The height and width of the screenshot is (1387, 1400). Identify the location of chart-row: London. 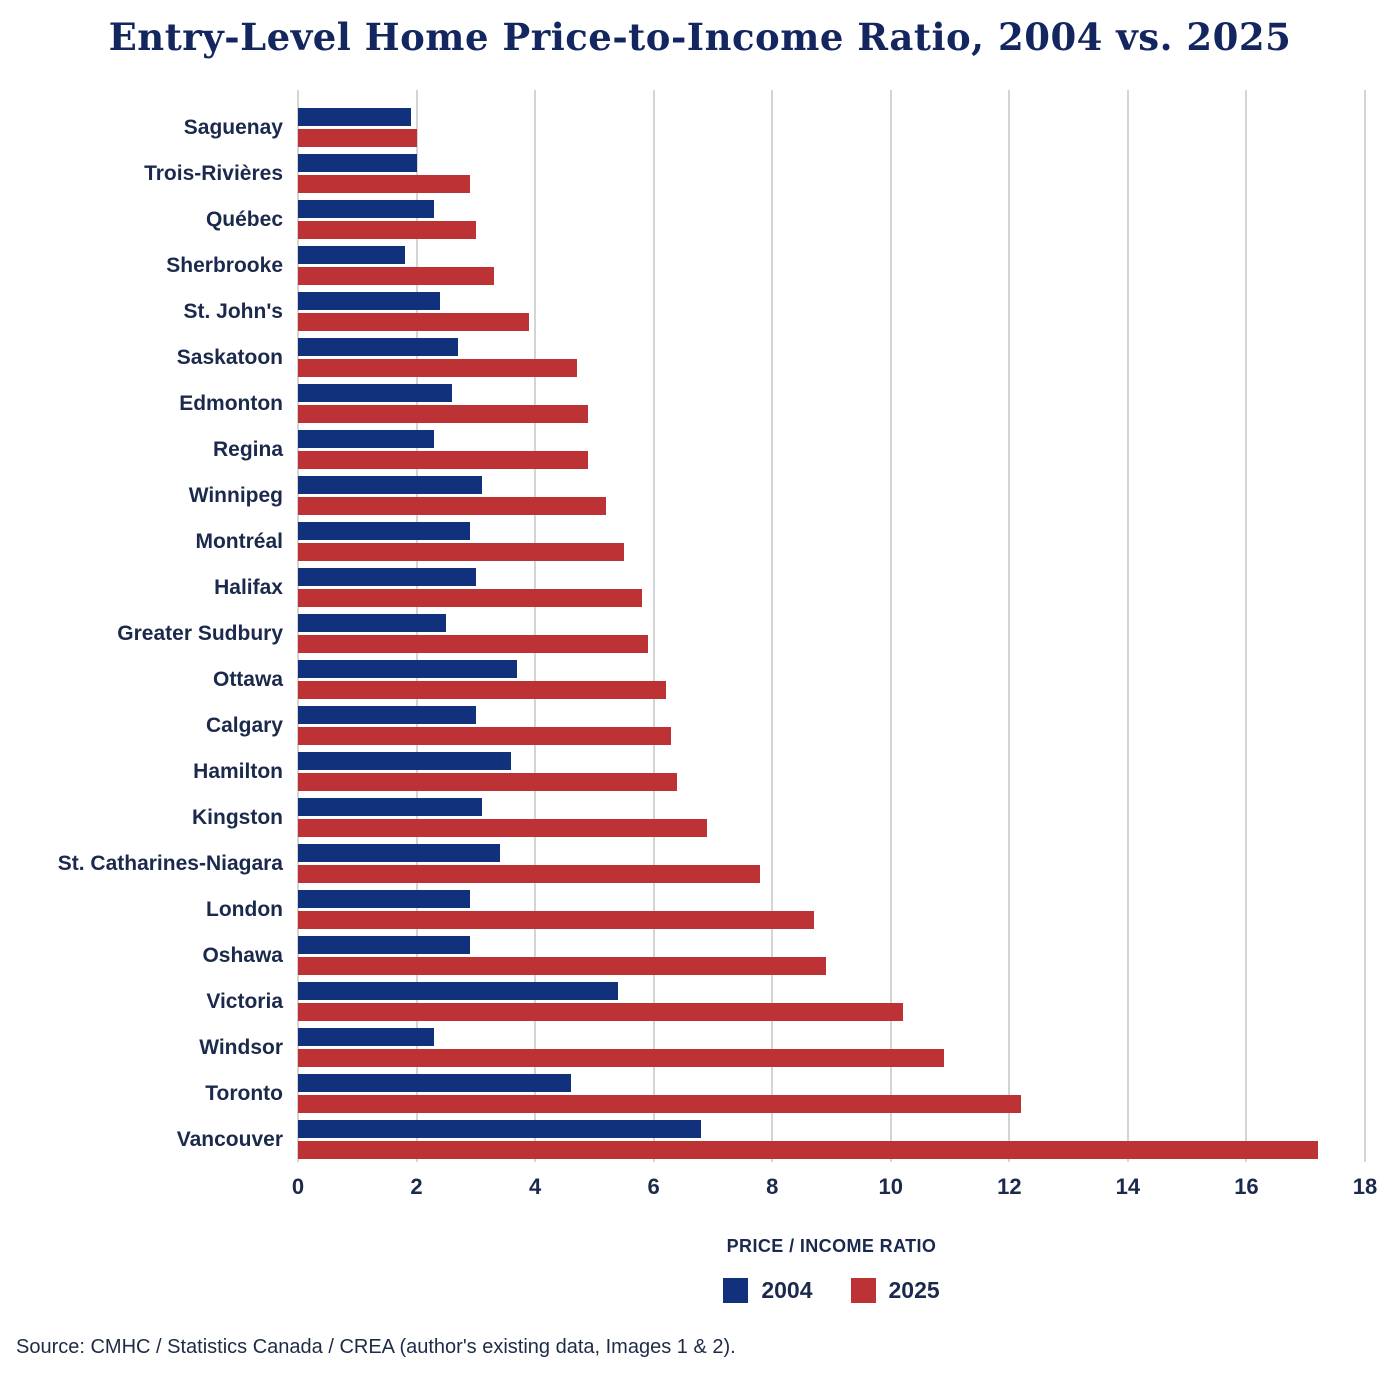
(700, 909).